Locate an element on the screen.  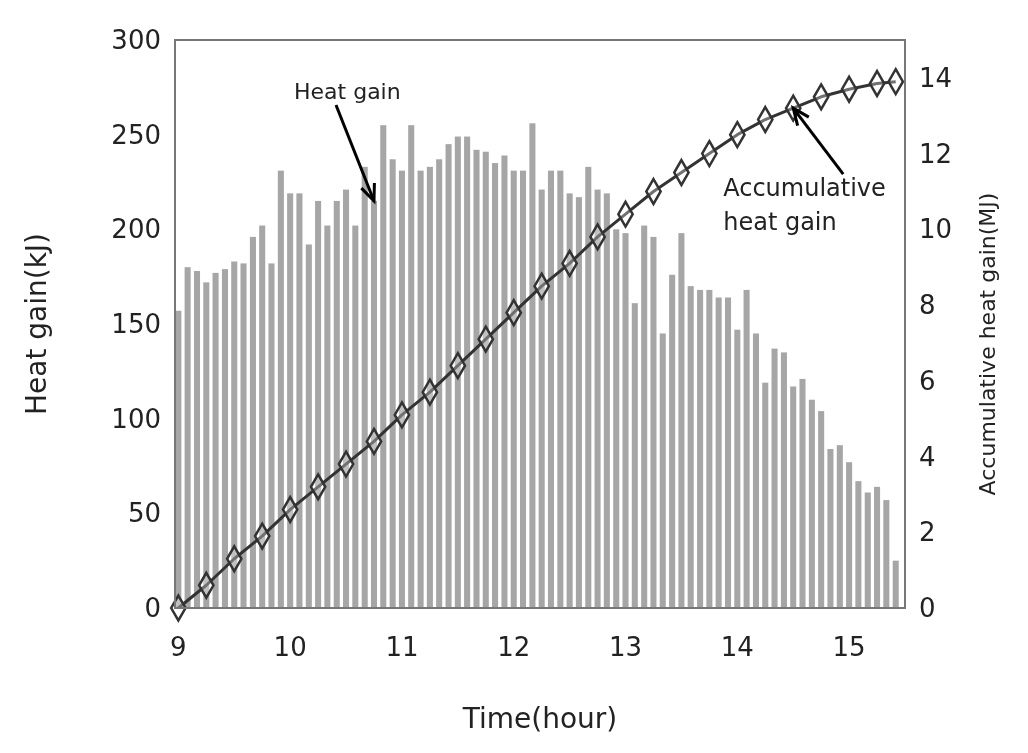
y-tick-label: 300 is located at coordinates (136, 40).